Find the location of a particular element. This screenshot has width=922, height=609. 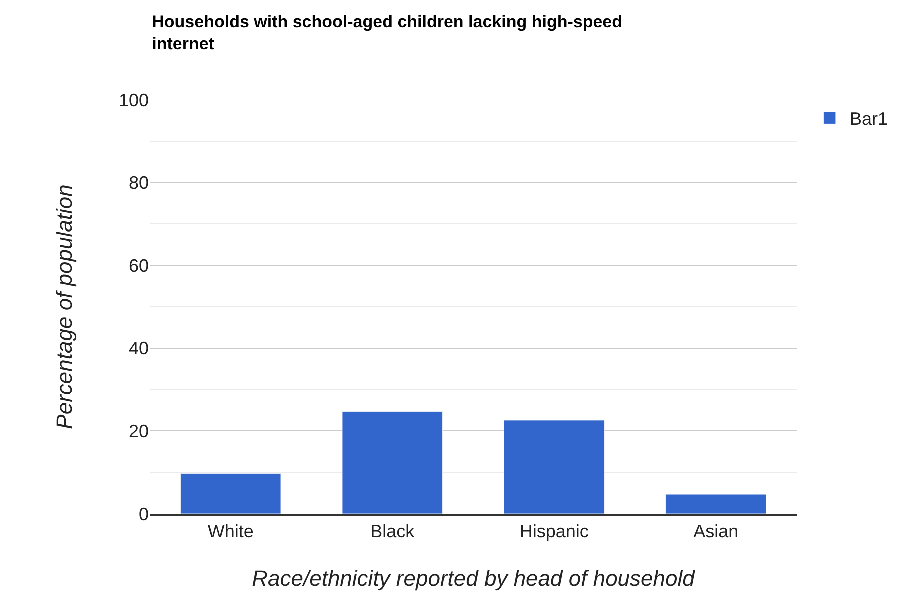

y-tick-label: 80 is located at coordinates (138, 183).